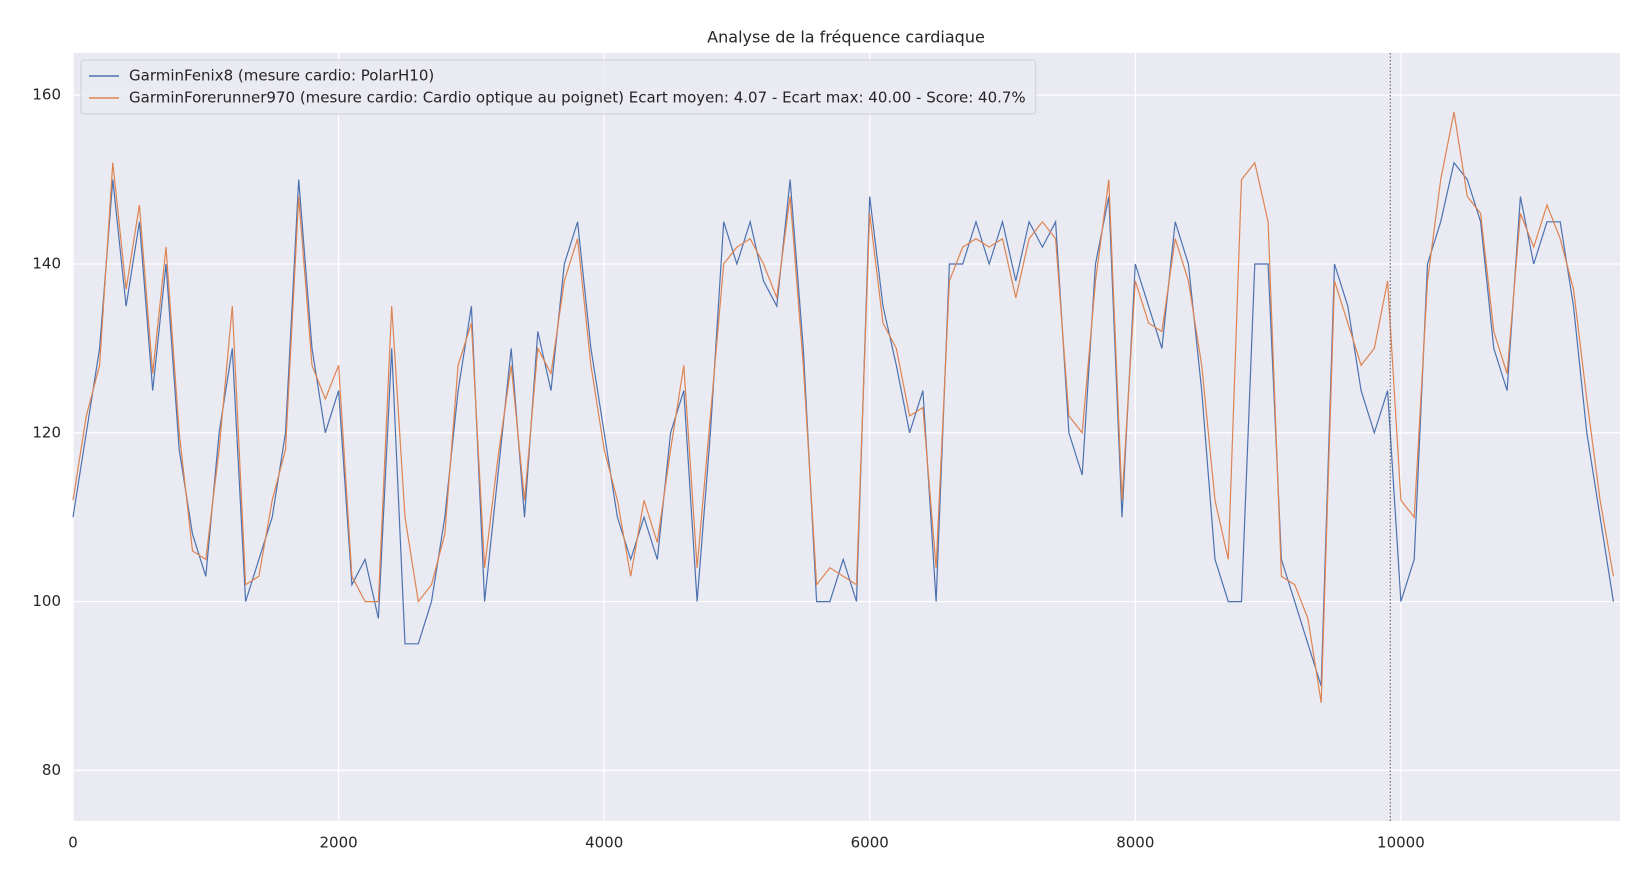 The width and height of the screenshot is (1652, 881). I want to click on x-tick-label: 6000, so click(870, 843).